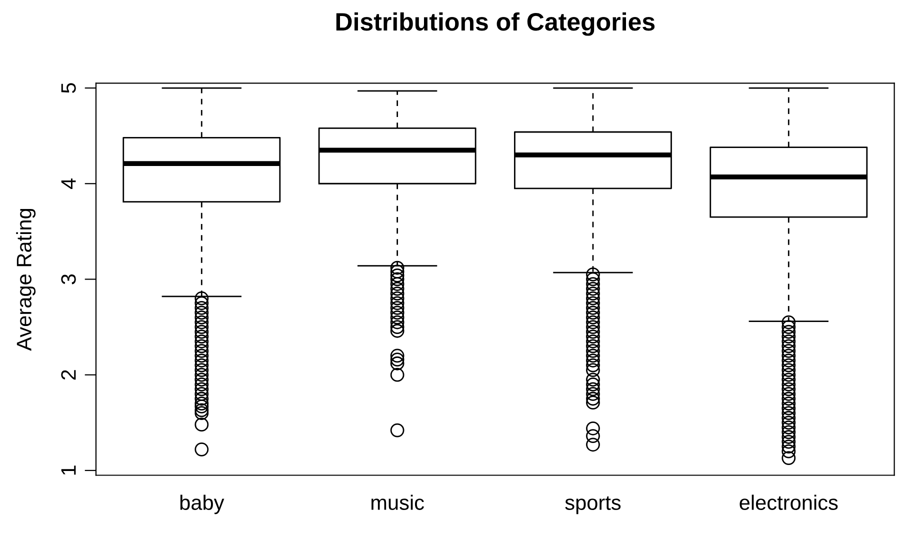  I want to click on y-tick-label: 5, so click(68, 88).